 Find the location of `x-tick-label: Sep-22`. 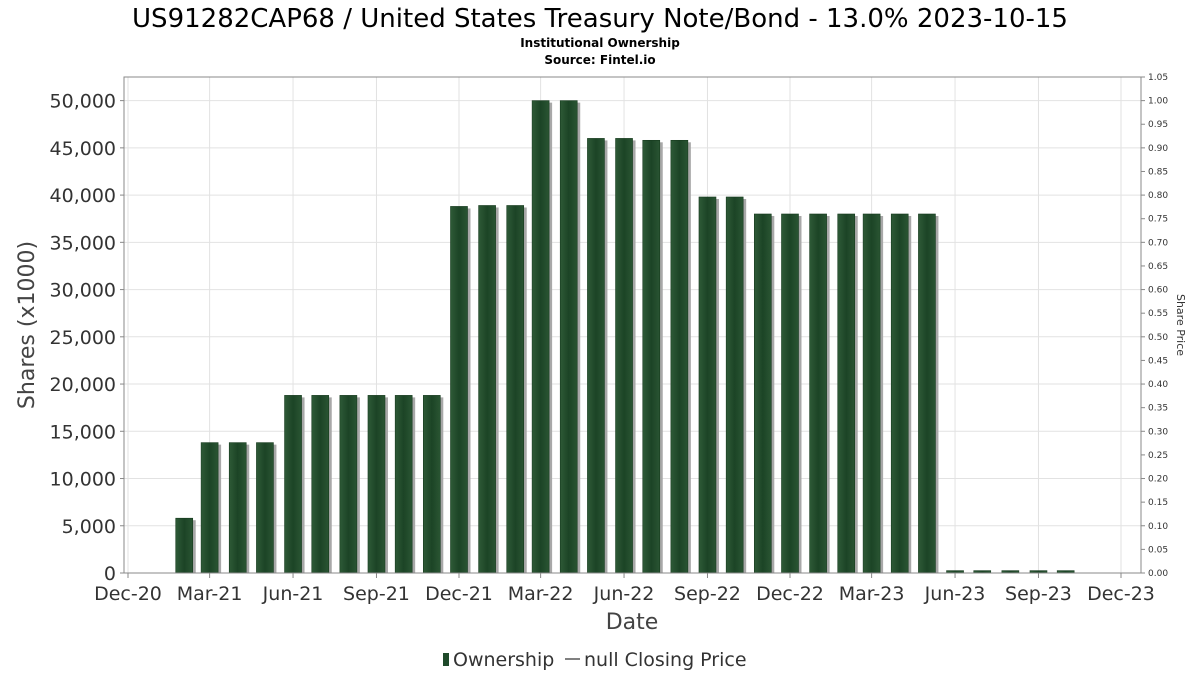

x-tick-label: Sep-22 is located at coordinates (707, 594).